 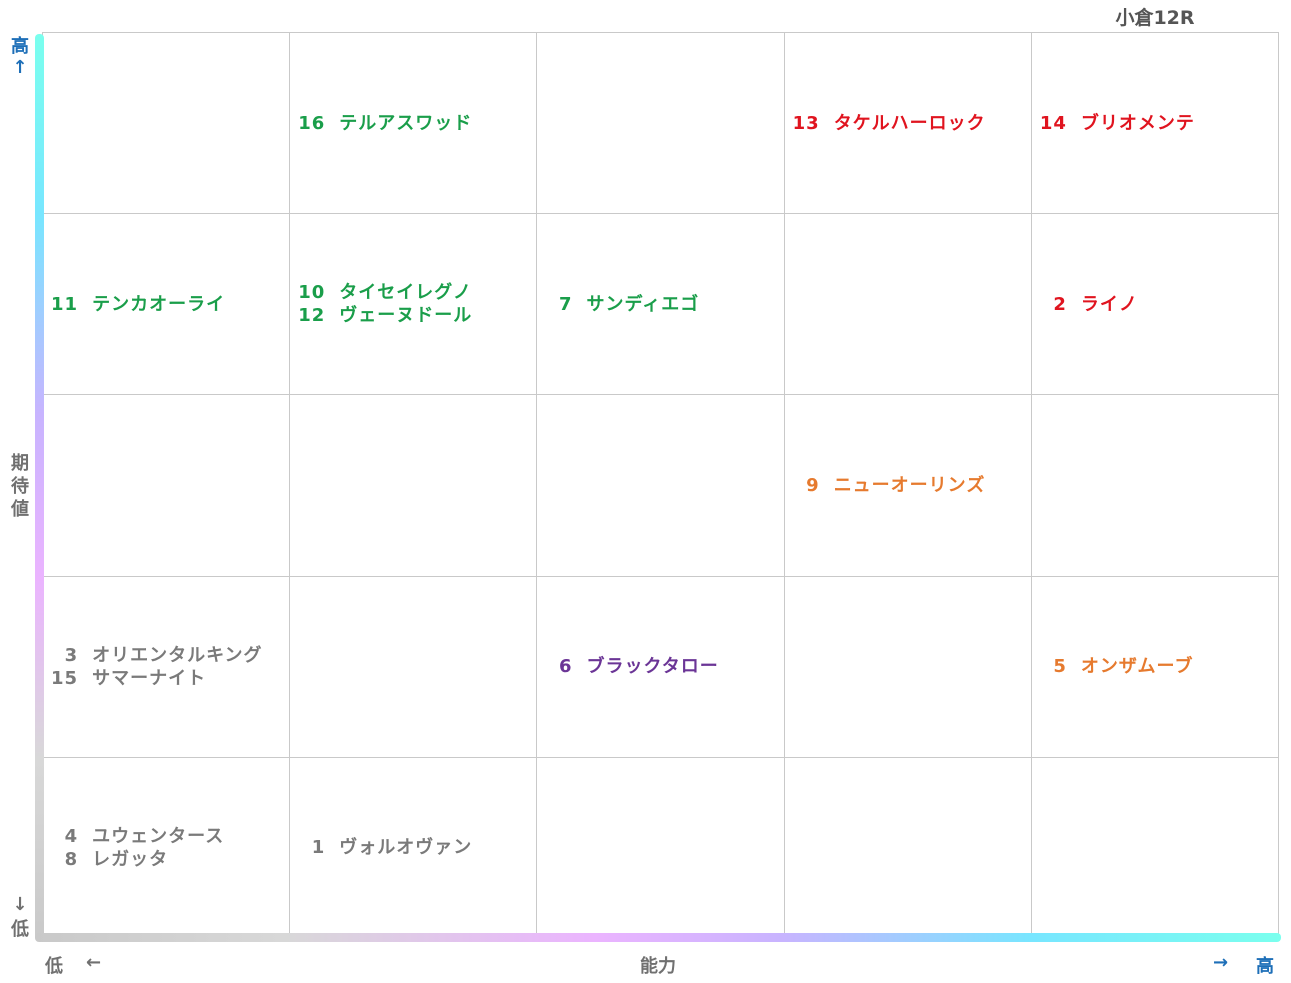 What do you see at coordinates (813, 485) in the screenshot?
I see `horse-number: 9` at bounding box center [813, 485].